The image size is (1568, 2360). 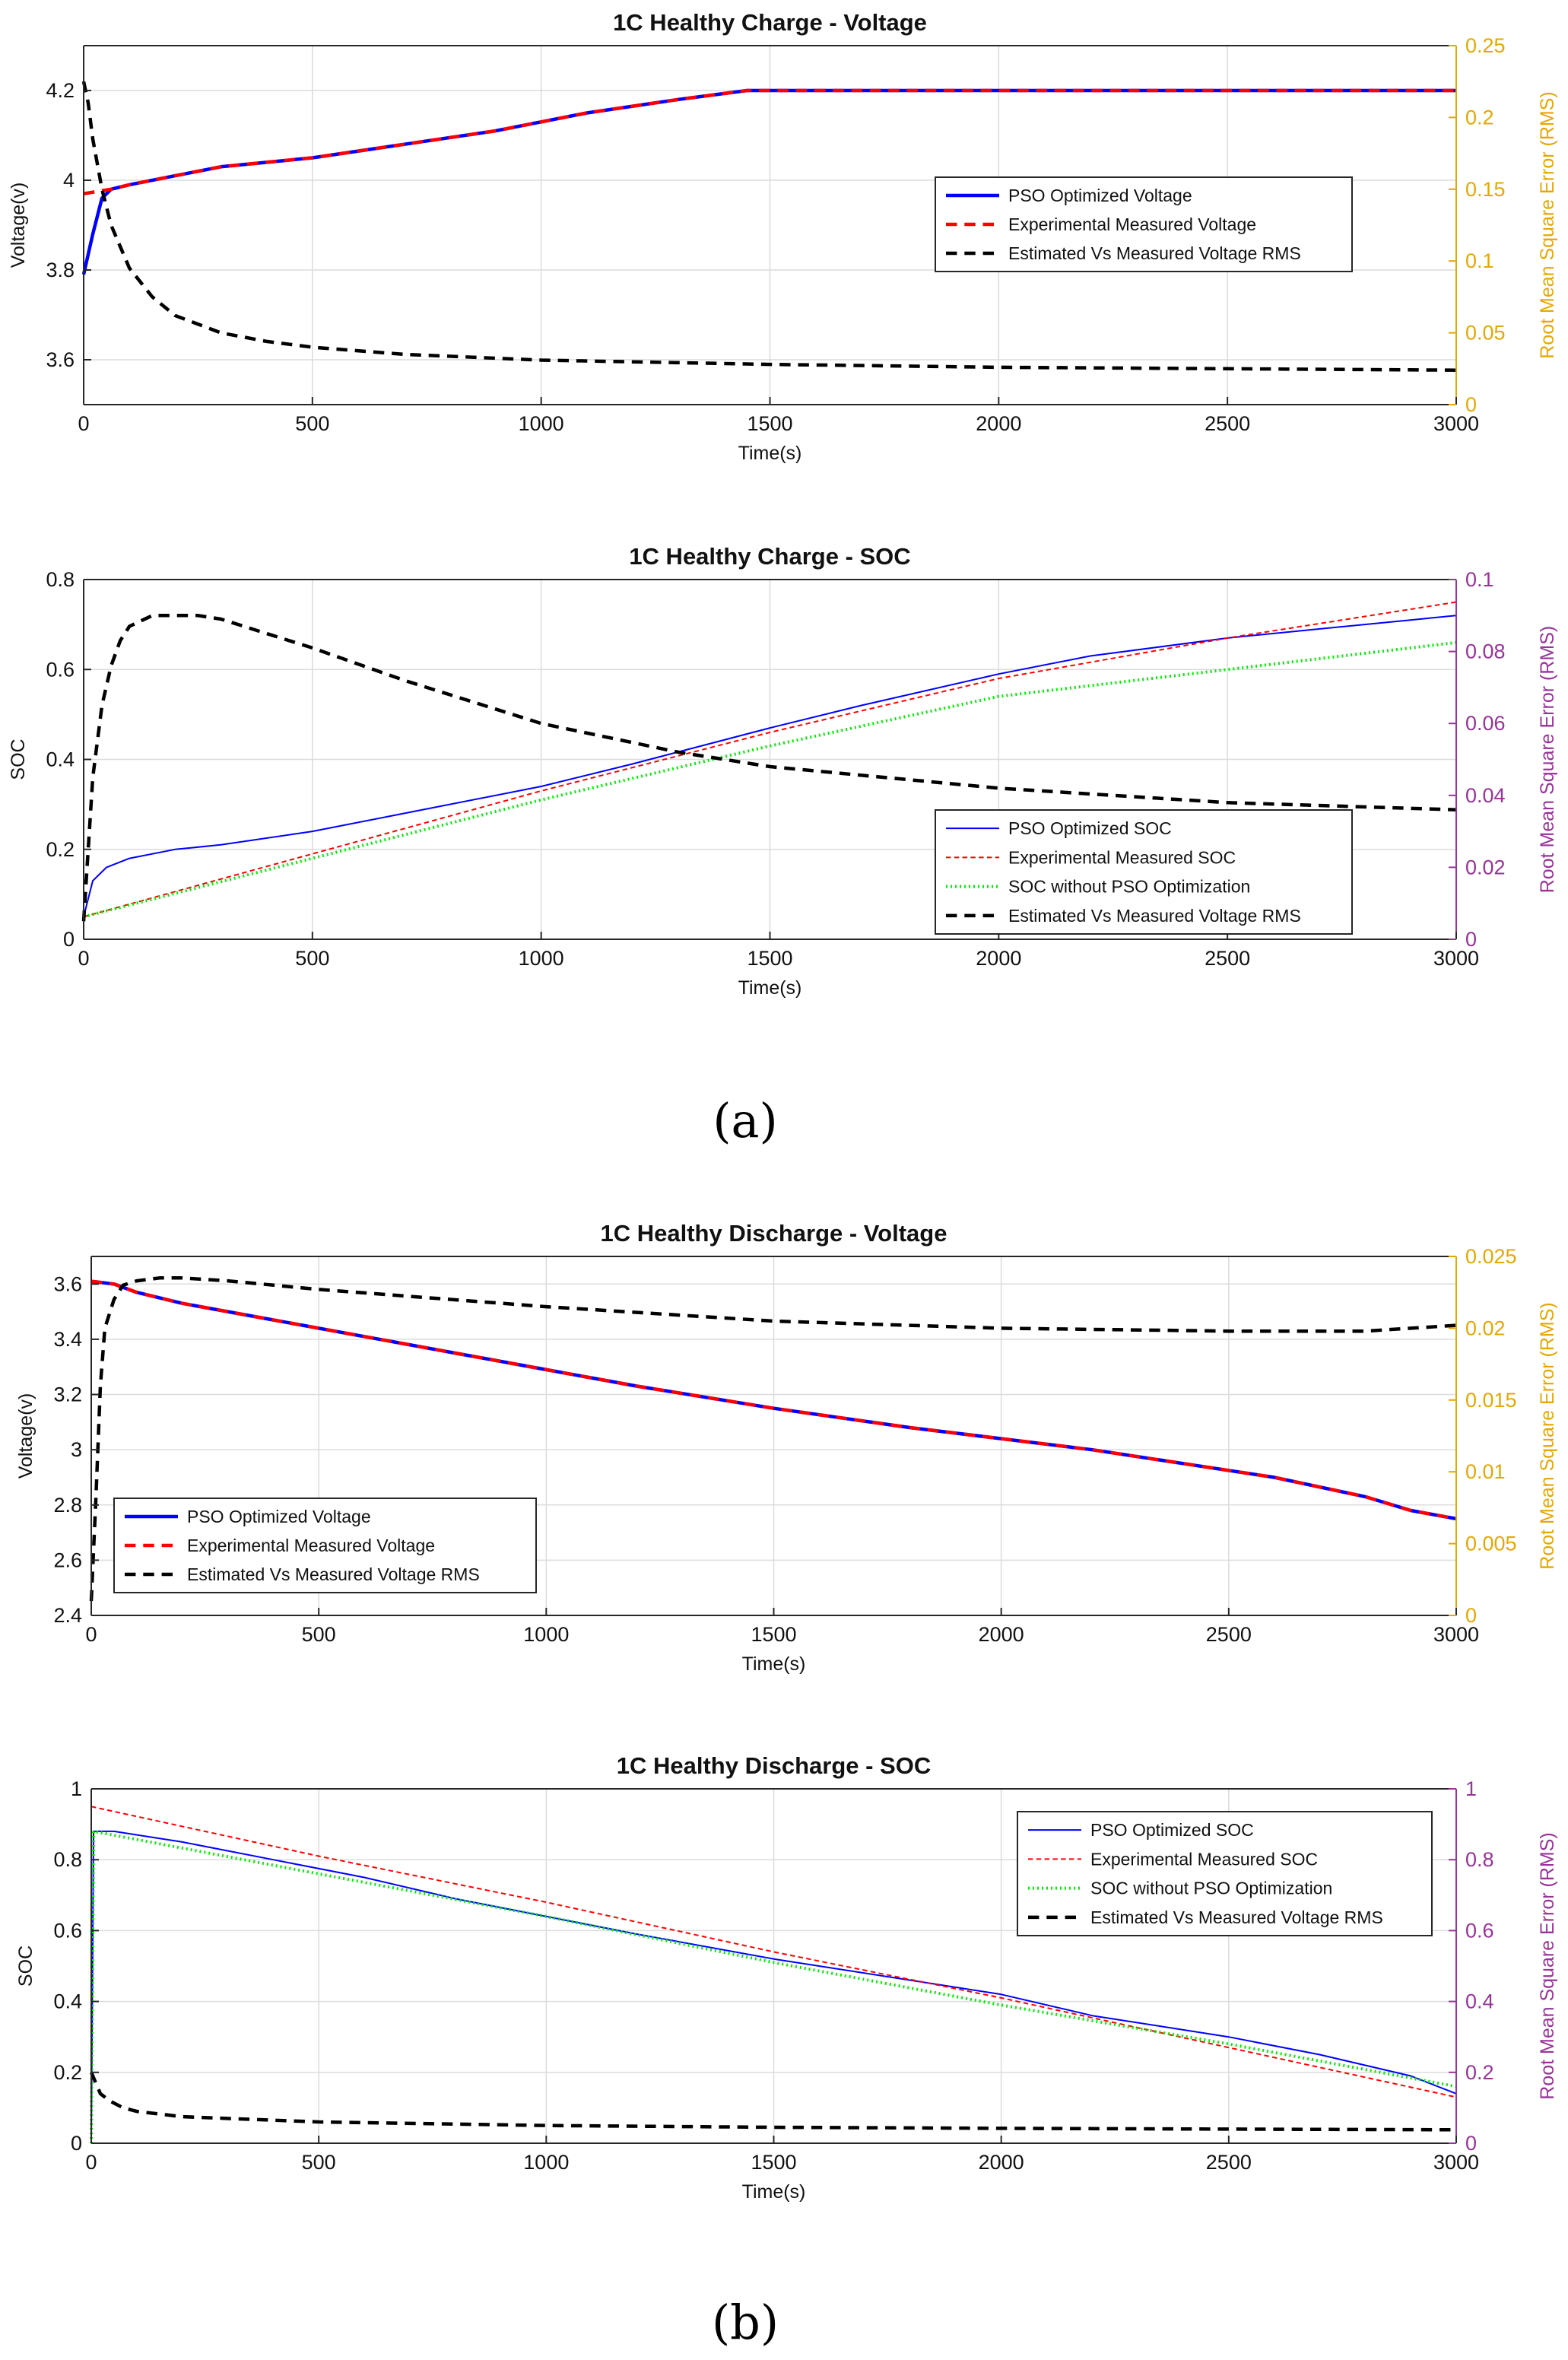 I want to click on y-tick-label: 4.2, so click(x=61, y=90).